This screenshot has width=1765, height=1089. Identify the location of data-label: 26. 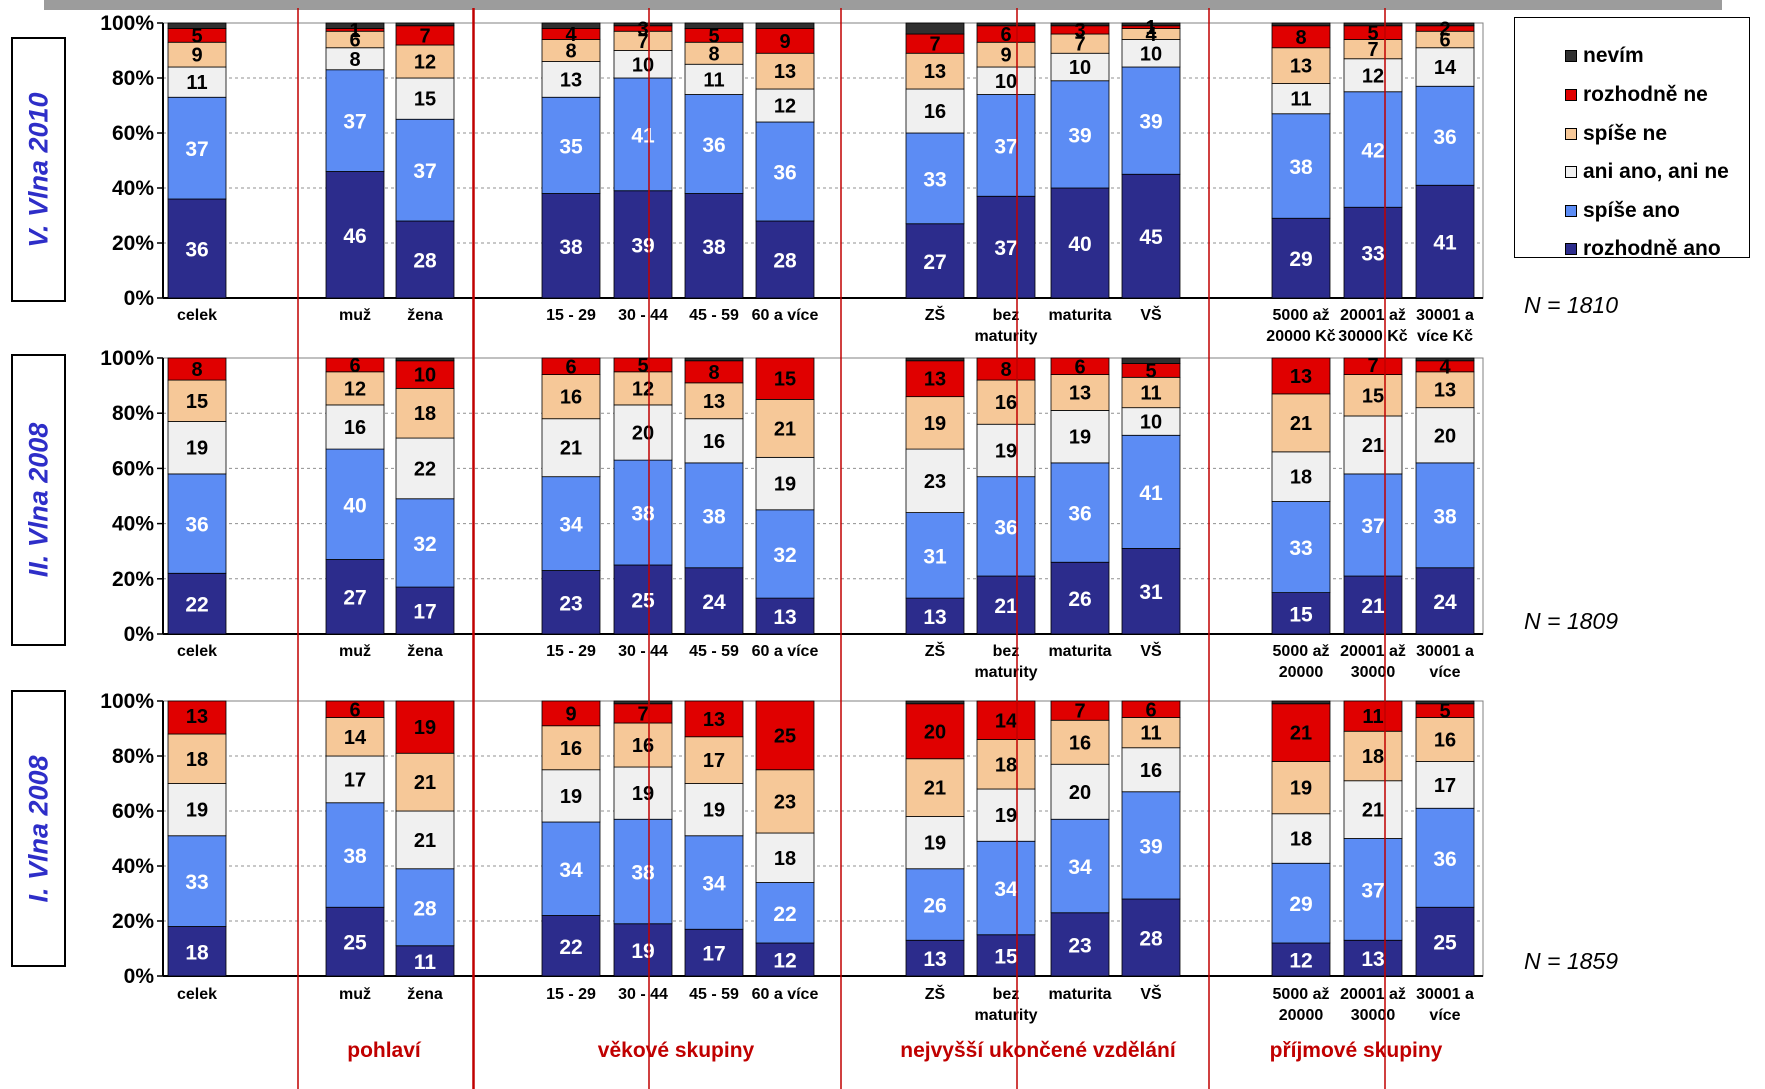
(1079, 599).